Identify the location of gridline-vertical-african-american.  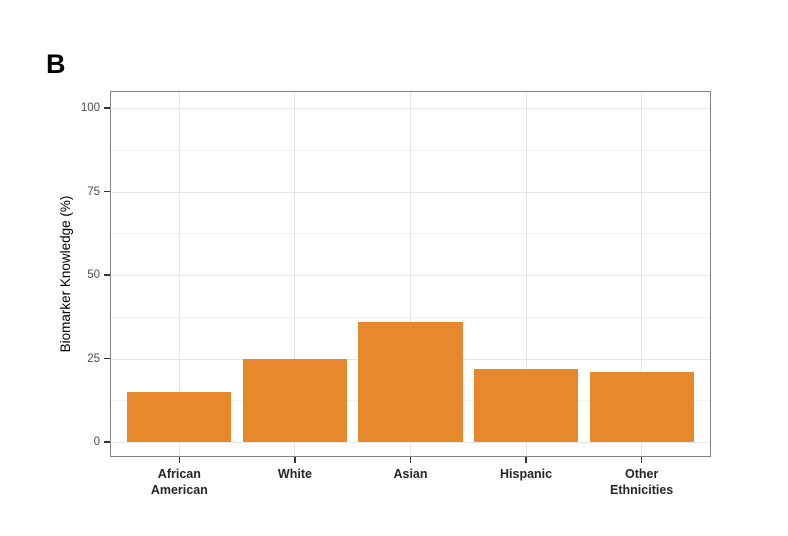
(179, 274).